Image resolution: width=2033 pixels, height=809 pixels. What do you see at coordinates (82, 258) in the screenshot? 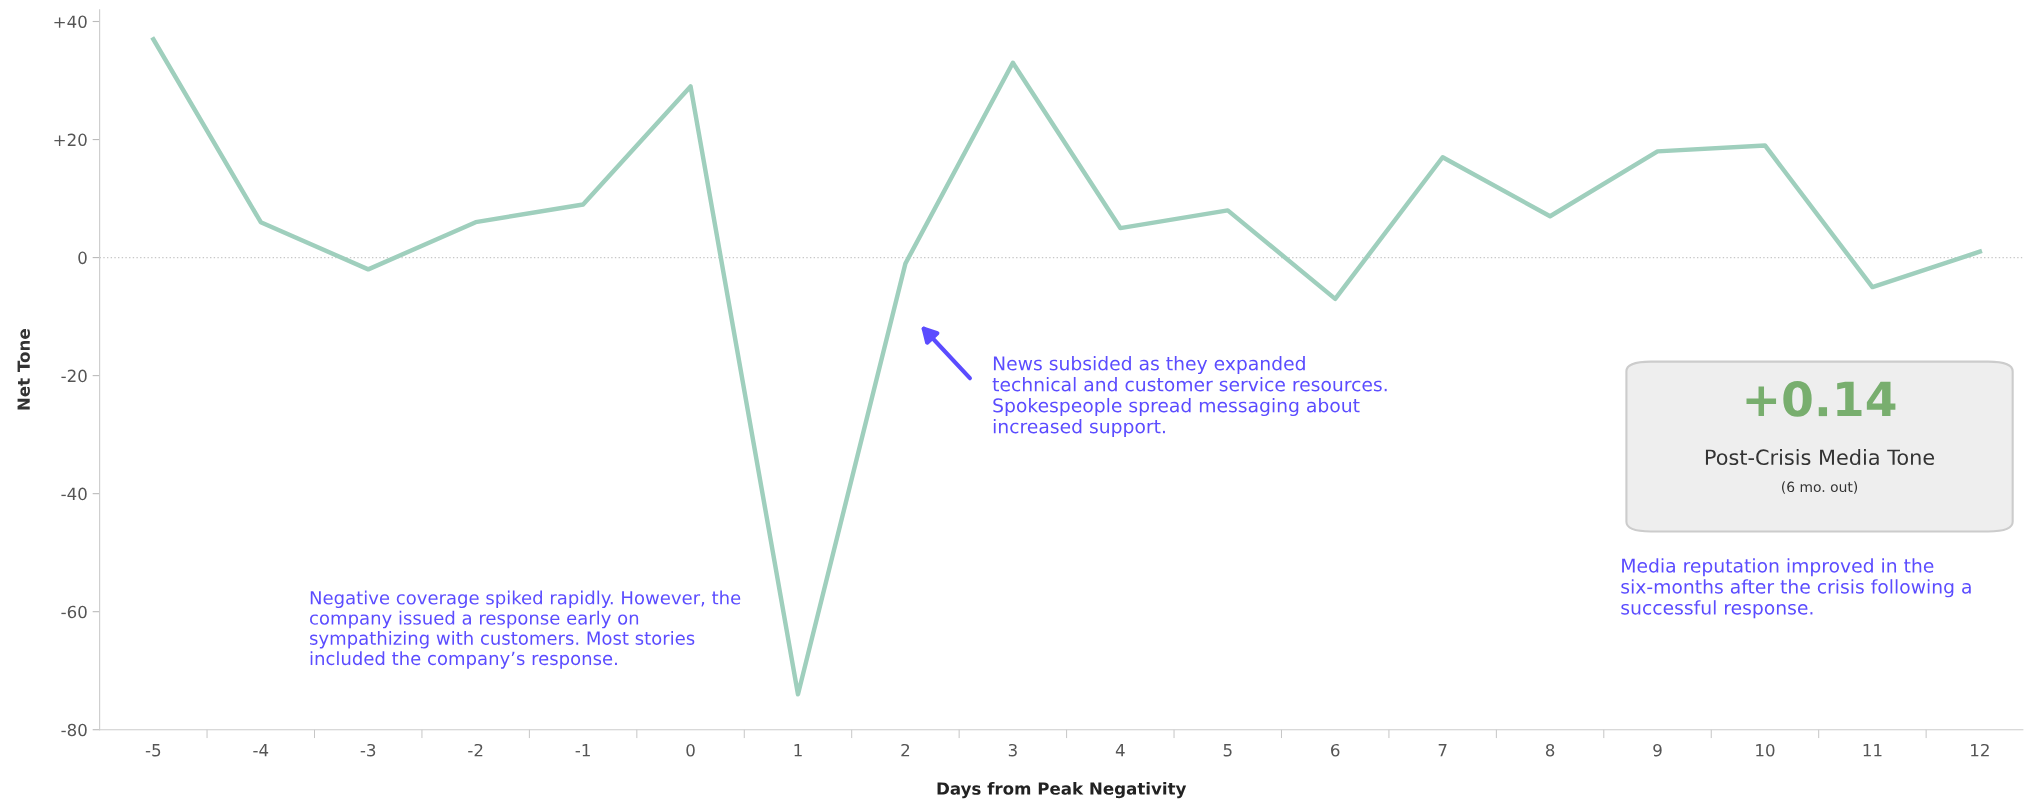
I see `y-tick-label: 0` at bounding box center [82, 258].